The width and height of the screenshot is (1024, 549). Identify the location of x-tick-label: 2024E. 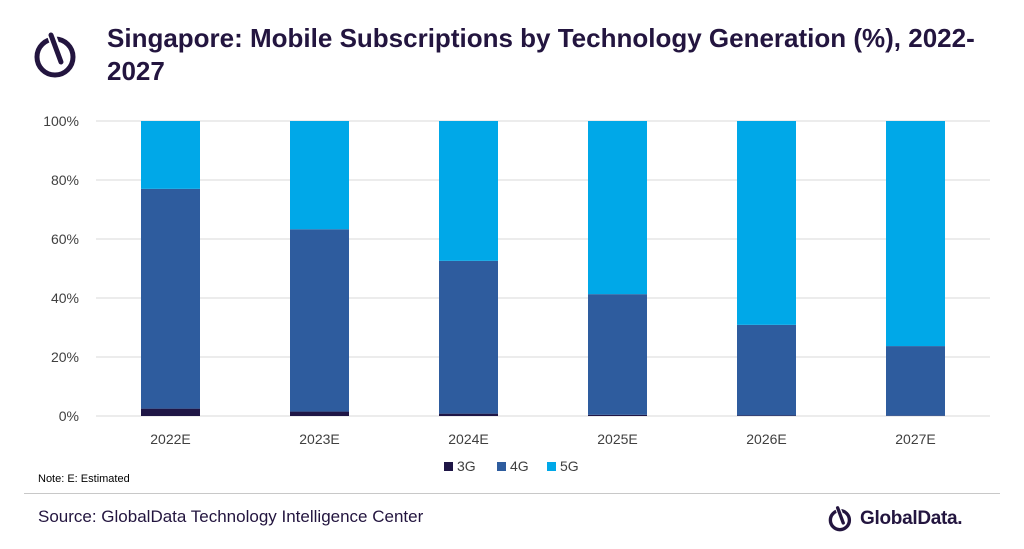
(468, 439).